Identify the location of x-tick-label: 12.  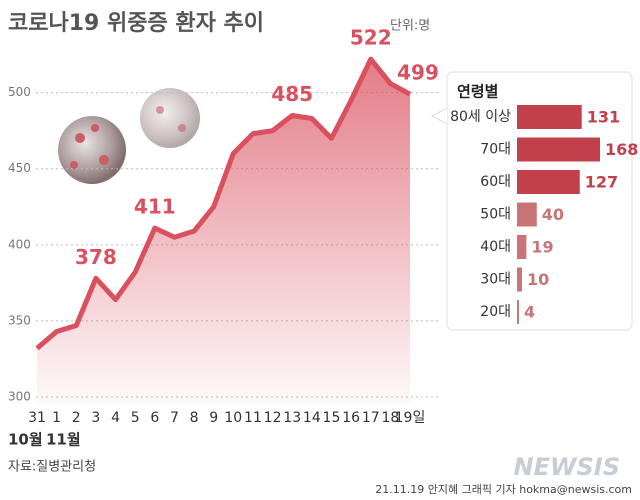
(273, 418).